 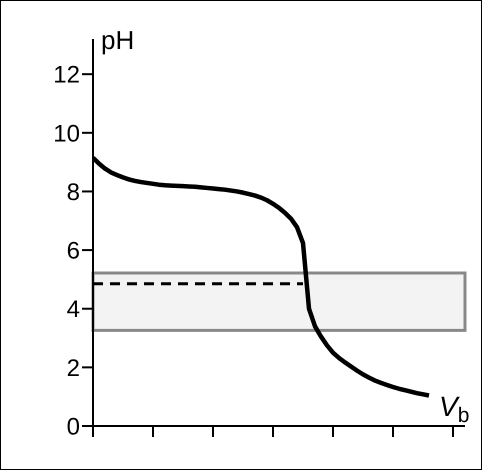 What do you see at coordinates (454, 409) in the screenshot?
I see `x-axis-title: V$_{b}$` at bounding box center [454, 409].